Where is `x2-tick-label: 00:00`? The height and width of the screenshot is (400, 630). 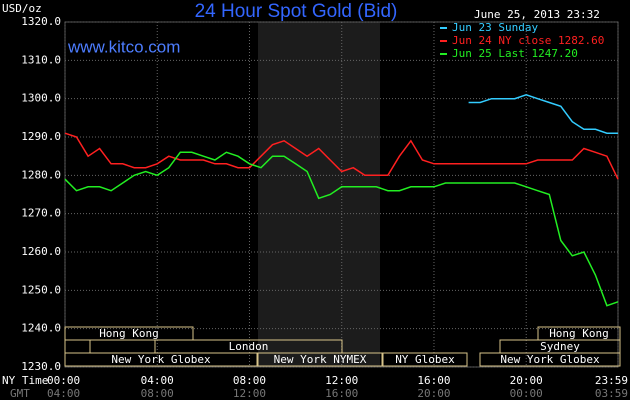 x2-tick-label: 00:00 is located at coordinates (526, 393).